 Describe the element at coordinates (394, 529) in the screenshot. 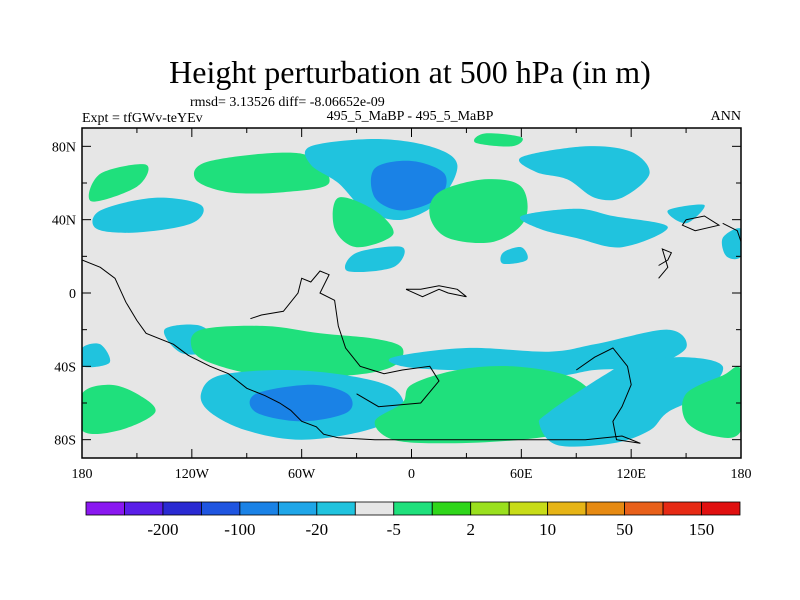

I see `colorbar-label: -5` at that location.